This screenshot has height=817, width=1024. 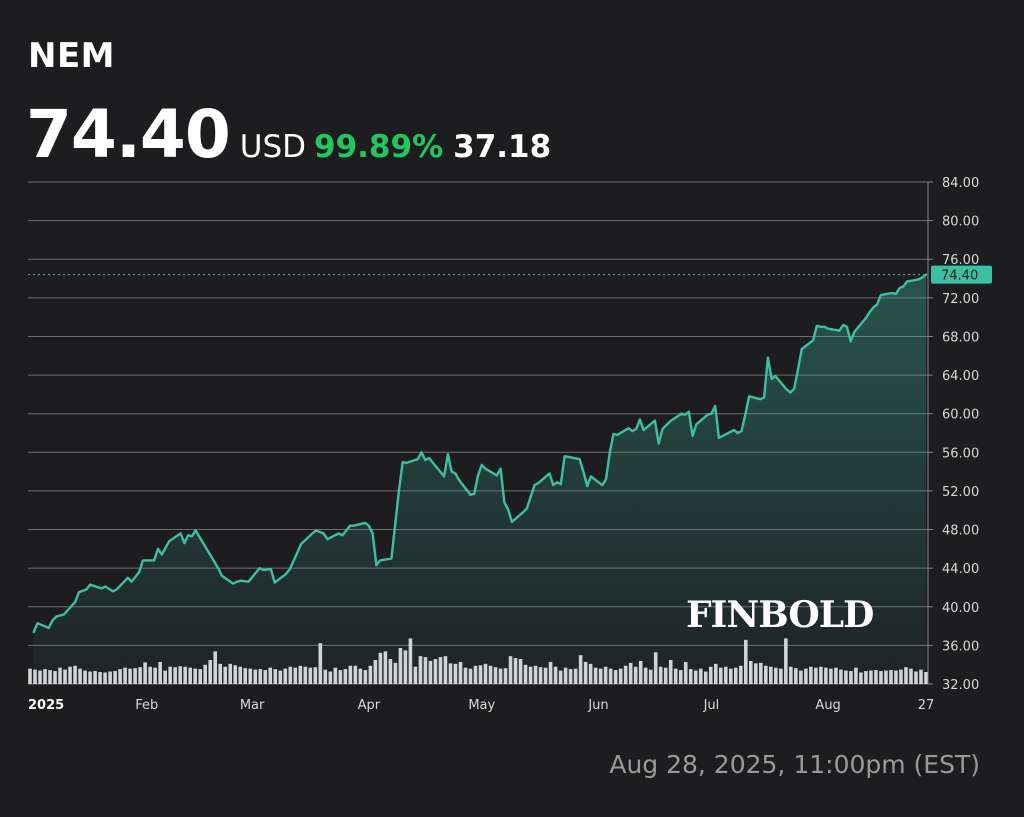 I want to click on finbold-watermark: FINBOLD, so click(x=780, y=615).